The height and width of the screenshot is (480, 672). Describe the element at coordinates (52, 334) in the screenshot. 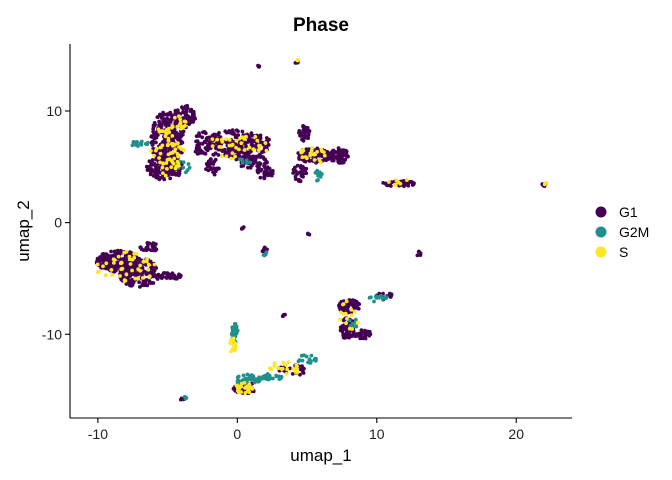

I see `y-tick-label: -10` at that location.